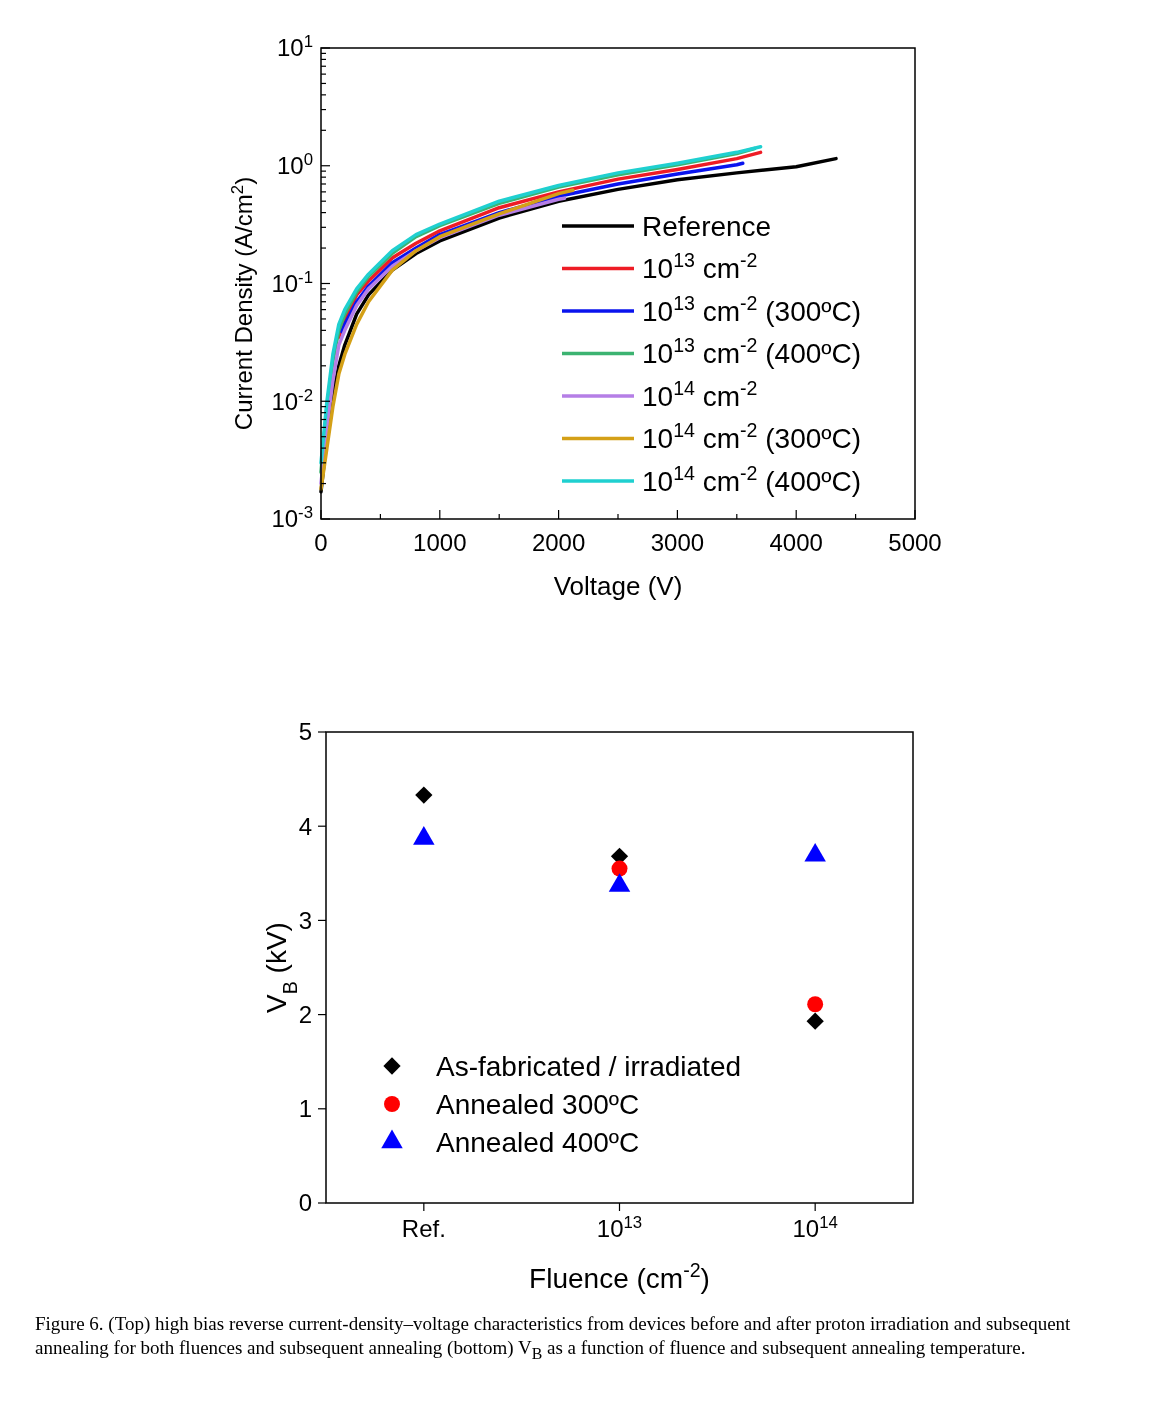  Describe the element at coordinates (700, 267) in the screenshot. I see `legend-label: 10$^{13}$ cm$^{-2}$` at that location.